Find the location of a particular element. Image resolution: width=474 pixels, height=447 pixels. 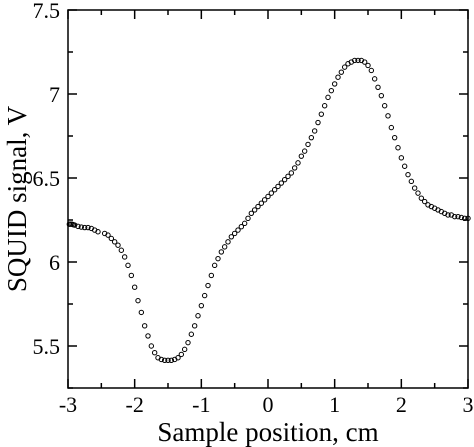

y-tick-label: 6 is located at coordinates (54, 262).